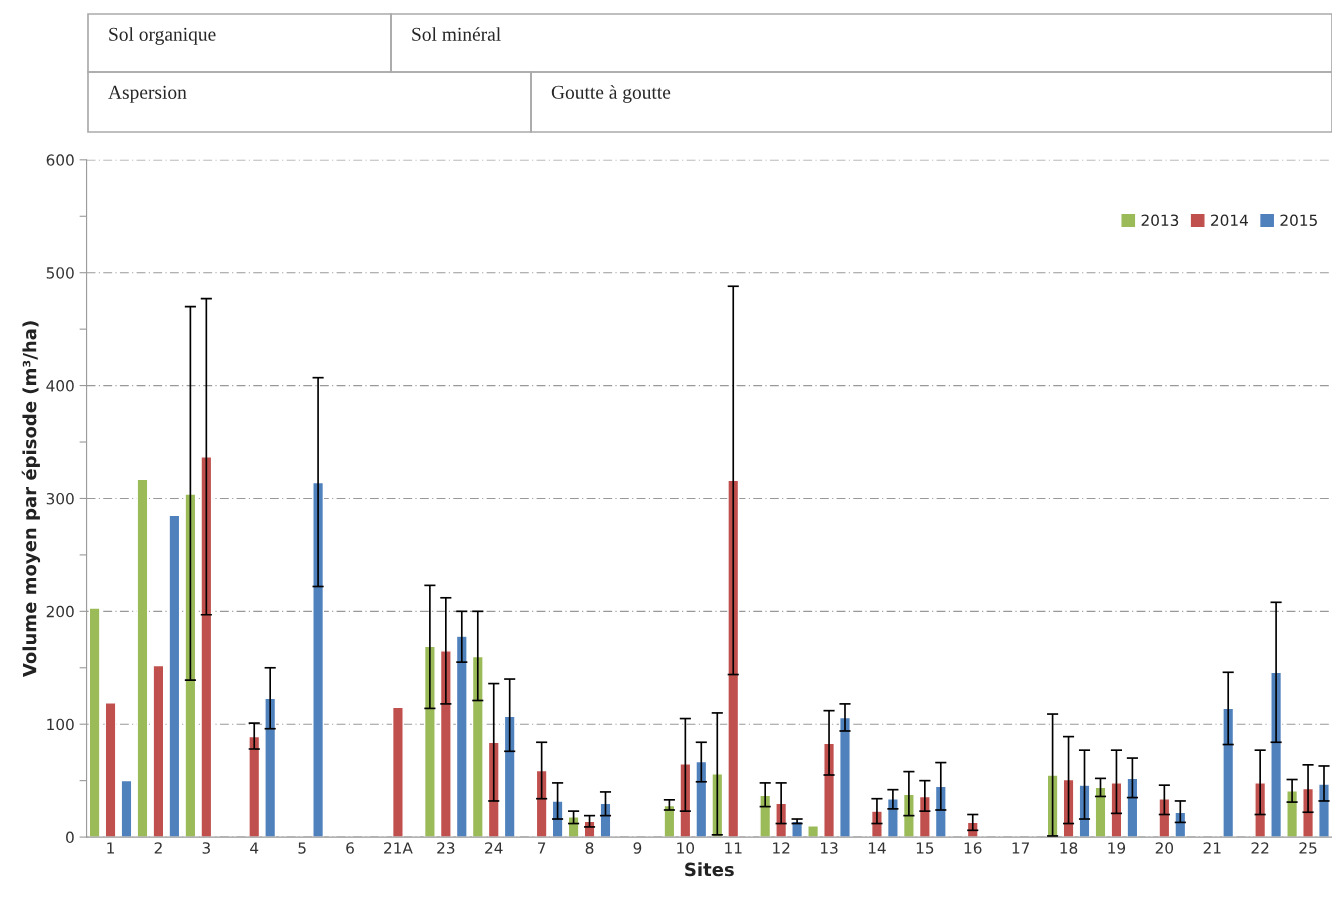 This screenshot has width=1332, height=903. I want to click on x-tick-label: 7, so click(542, 848).